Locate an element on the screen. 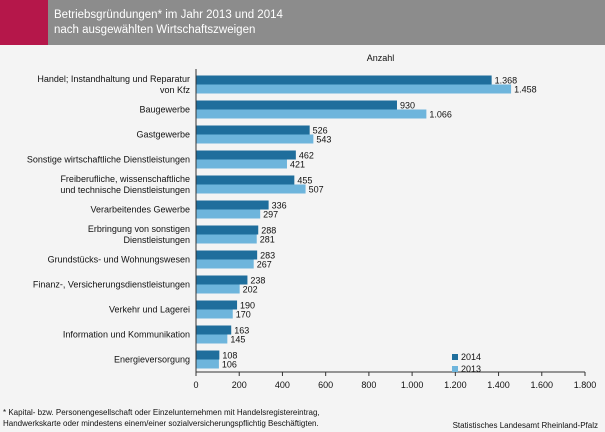 The image size is (605, 432). title-banner is located at coordinates (302, 22).